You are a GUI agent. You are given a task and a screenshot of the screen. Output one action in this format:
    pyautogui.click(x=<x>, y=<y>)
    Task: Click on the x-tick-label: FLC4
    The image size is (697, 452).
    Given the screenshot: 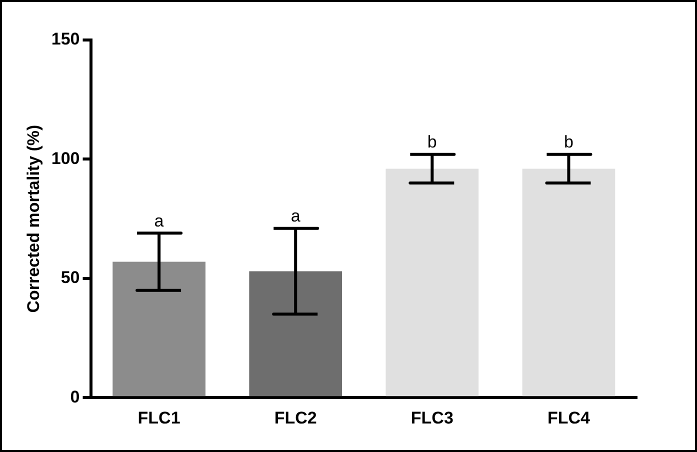 What is the action you would take?
    pyautogui.click(x=569, y=418)
    